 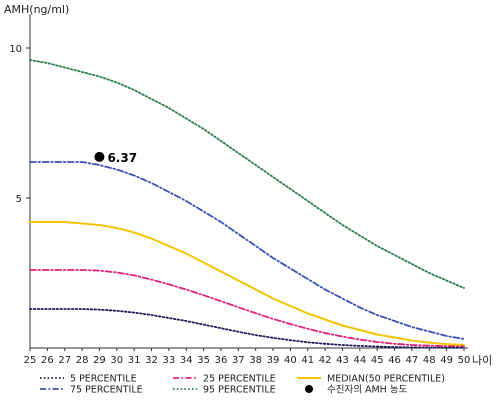 I want to click on marker-layer: 6.37, so click(x=115, y=158).